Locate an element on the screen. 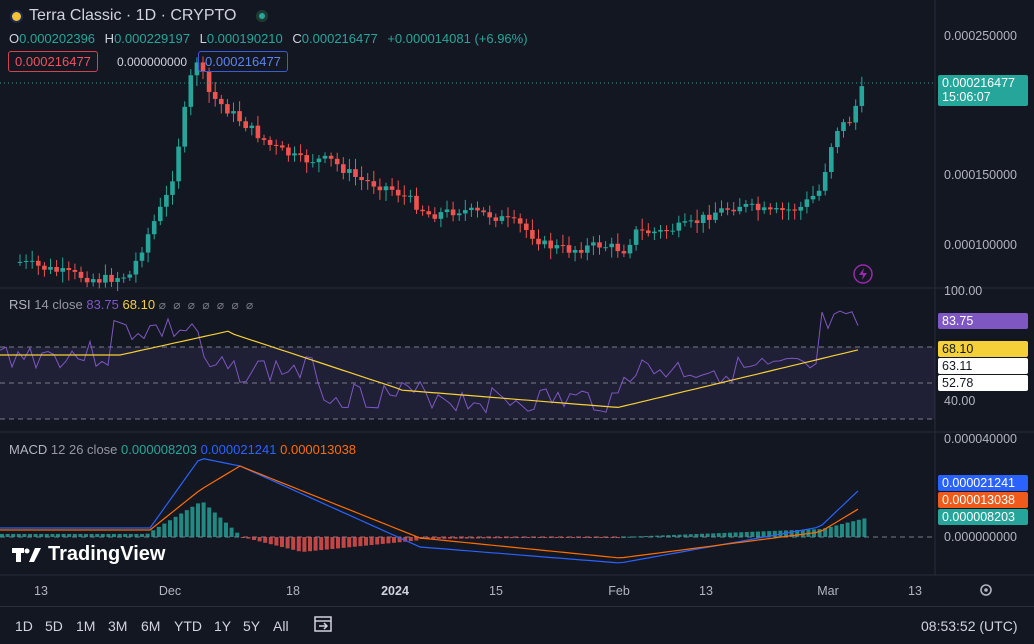 This screenshot has height=644, width=1034. settings-gear-icon is located at coordinates (986, 590).